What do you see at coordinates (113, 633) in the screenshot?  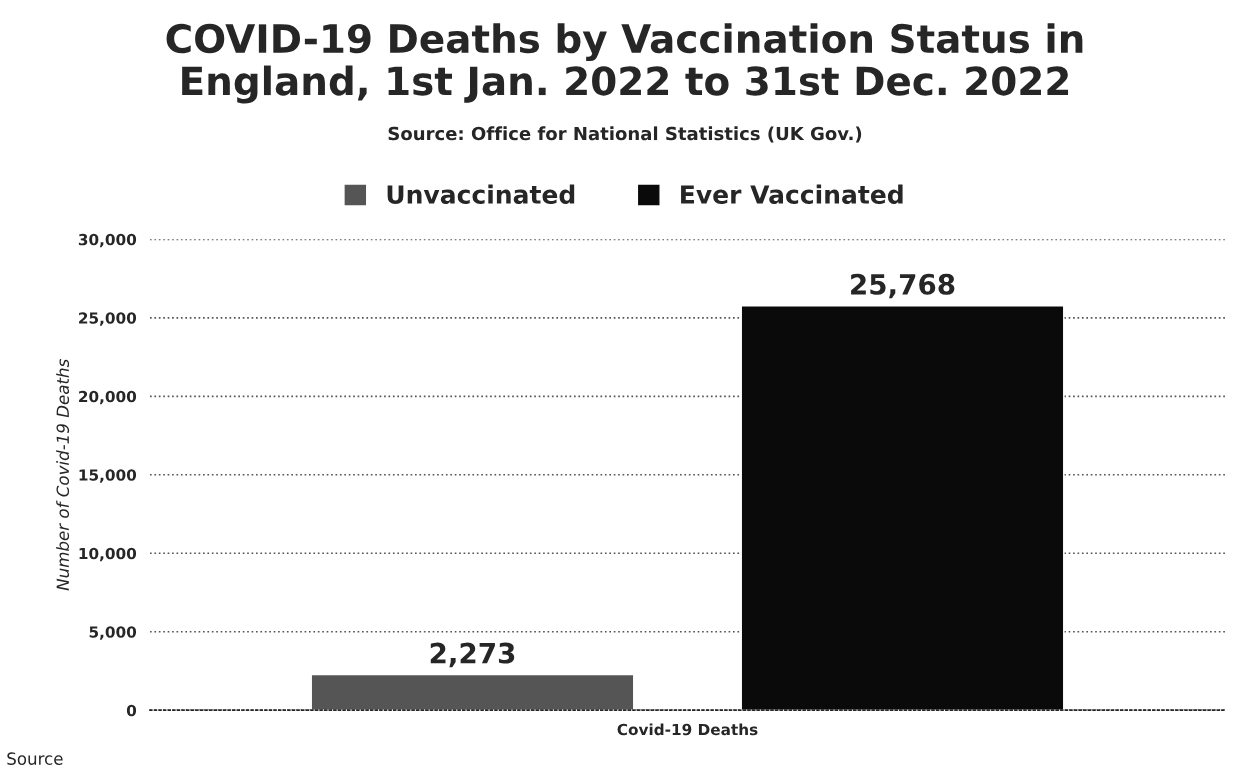 I see `y-tick-label: 5,000` at bounding box center [113, 633].